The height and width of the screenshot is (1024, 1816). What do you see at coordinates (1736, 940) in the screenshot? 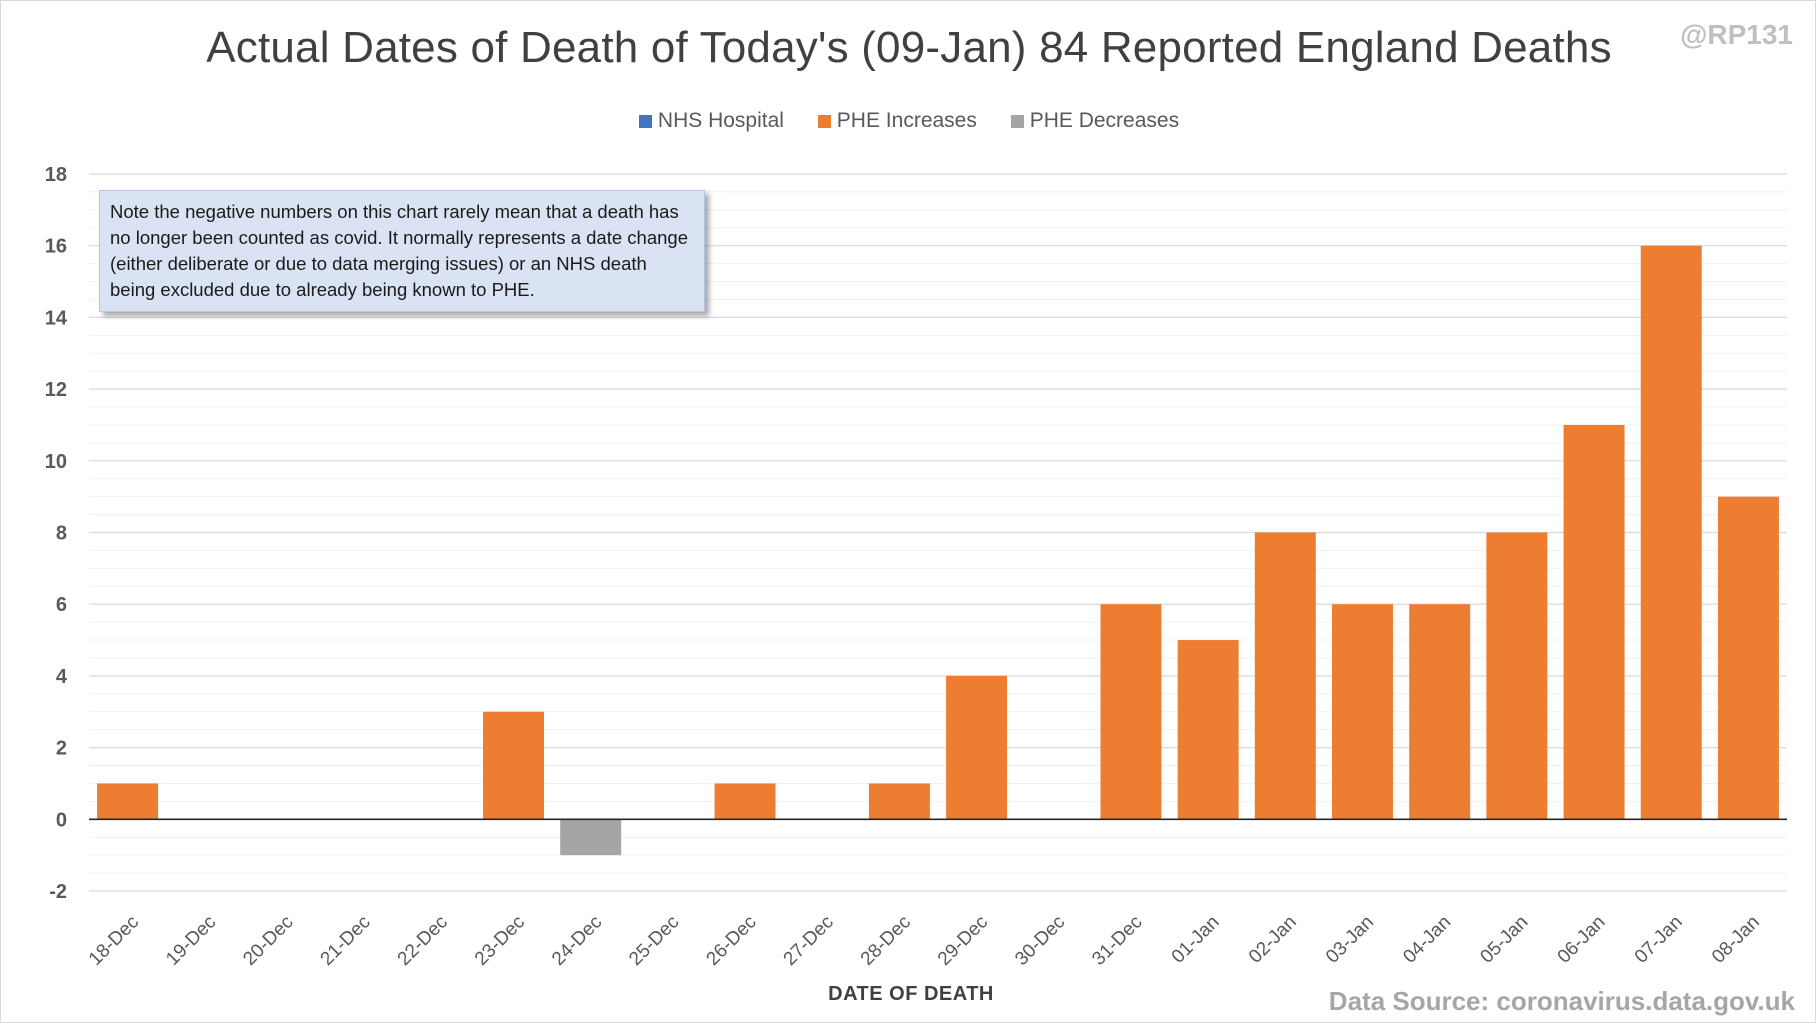
I see `x-tick-label: 08-Jan` at bounding box center [1736, 940].